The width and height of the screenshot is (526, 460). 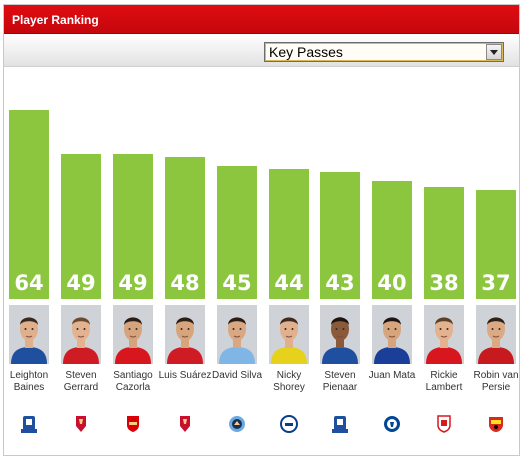 What do you see at coordinates (340, 283) in the screenshot?
I see `bar-value-label: 43` at bounding box center [340, 283].